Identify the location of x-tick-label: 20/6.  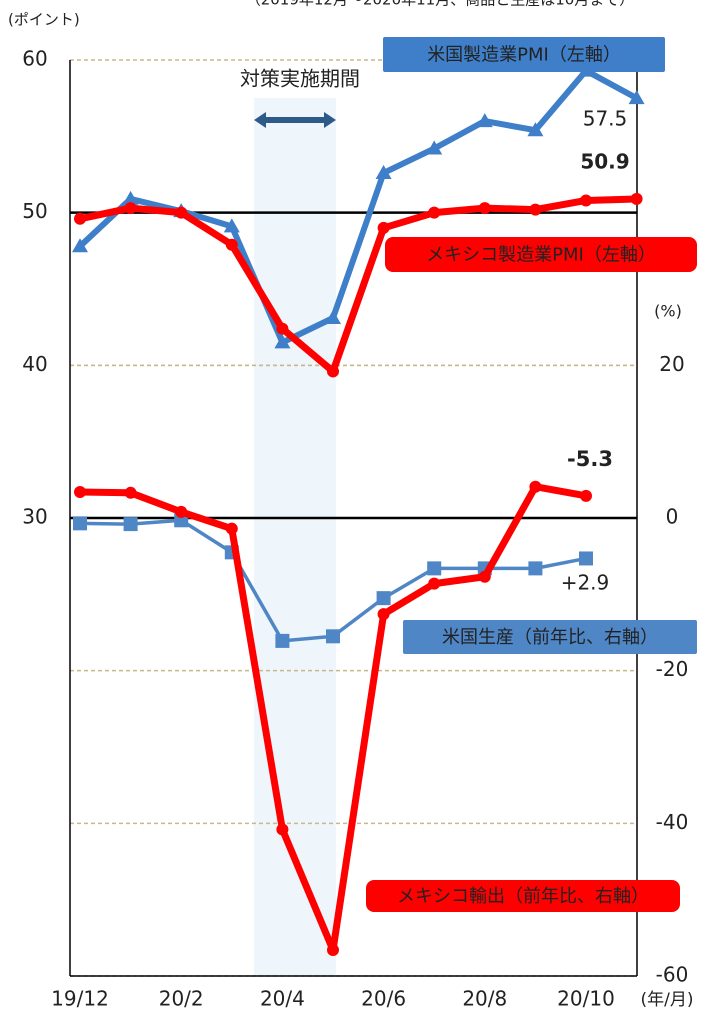
(383, 999).